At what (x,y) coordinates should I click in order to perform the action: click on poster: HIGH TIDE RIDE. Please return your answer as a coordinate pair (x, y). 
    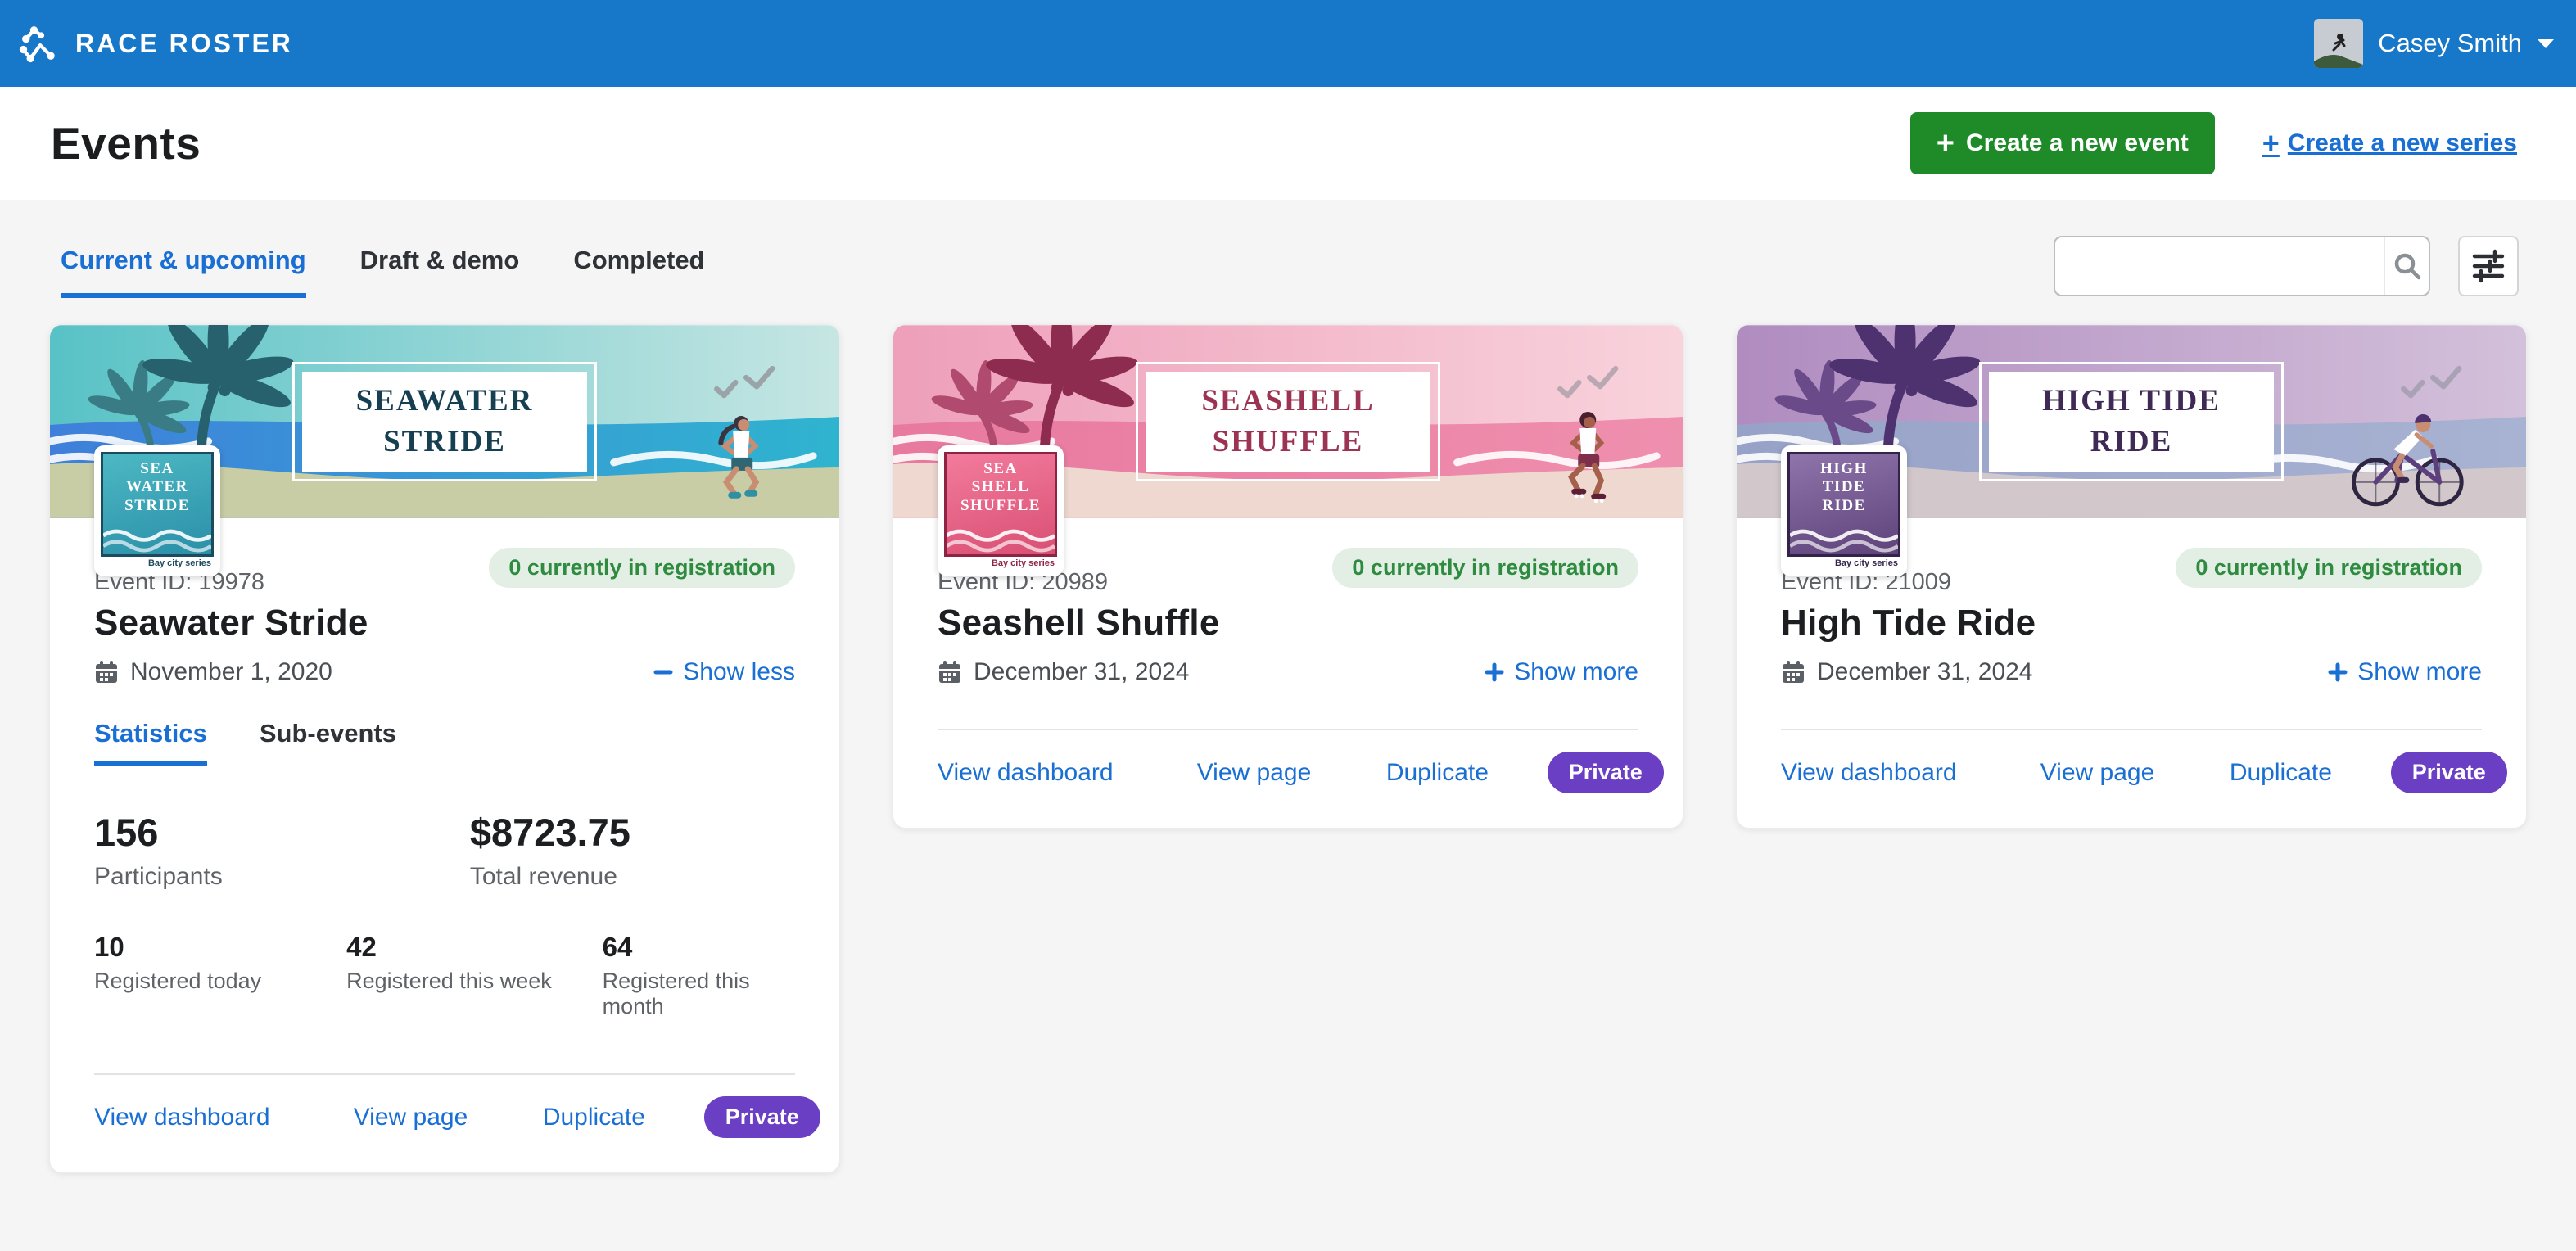
    Looking at the image, I should click on (1843, 504).